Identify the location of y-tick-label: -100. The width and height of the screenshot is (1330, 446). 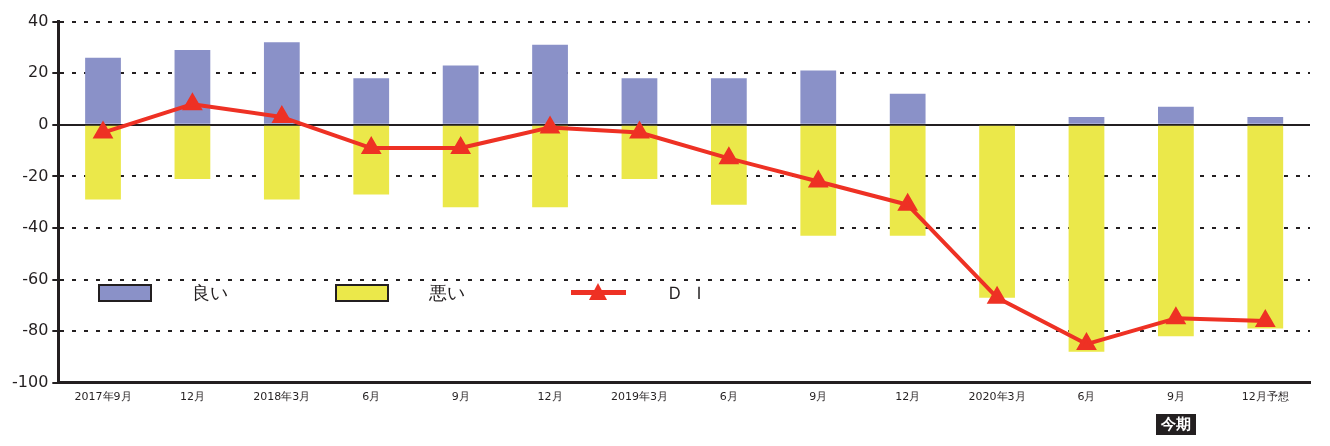
(30, 381).